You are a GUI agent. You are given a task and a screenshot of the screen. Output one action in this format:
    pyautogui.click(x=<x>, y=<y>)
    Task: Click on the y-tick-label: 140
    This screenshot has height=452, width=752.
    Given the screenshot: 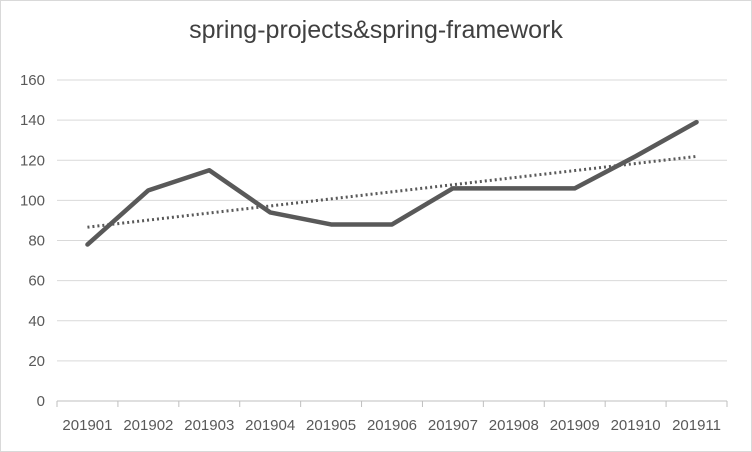 What is the action you would take?
    pyautogui.click(x=32, y=120)
    